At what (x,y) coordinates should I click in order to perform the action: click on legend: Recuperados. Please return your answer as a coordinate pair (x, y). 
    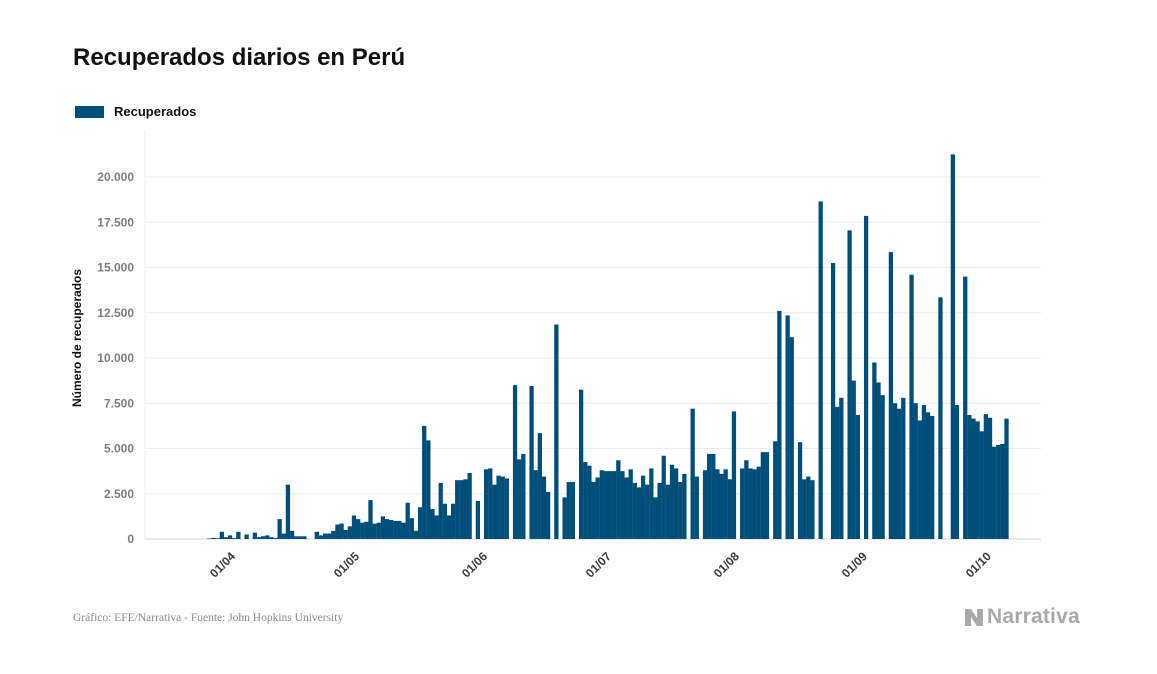
    Looking at the image, I should click on (135, 111).